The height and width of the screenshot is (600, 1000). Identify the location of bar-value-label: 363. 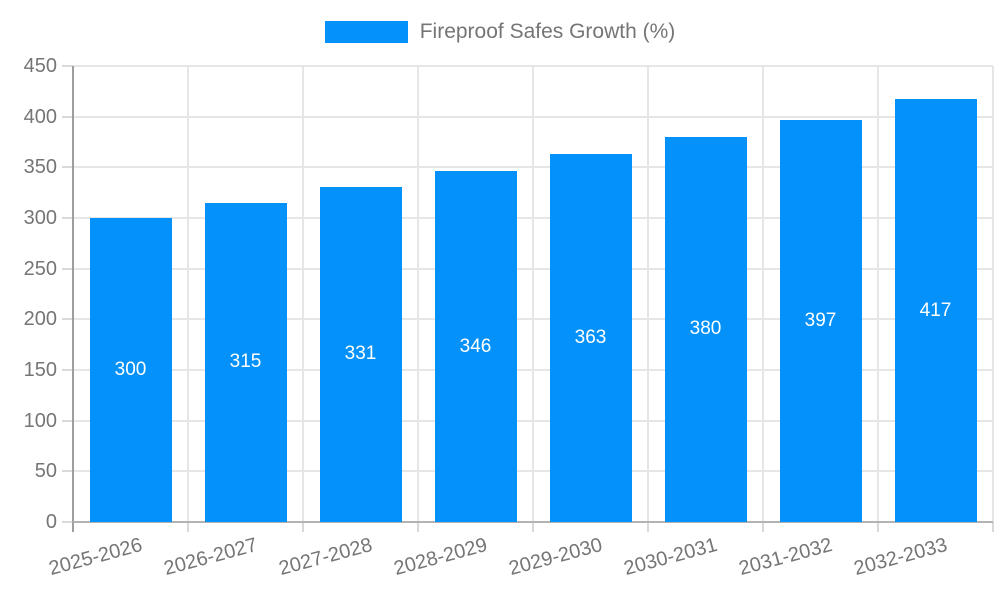
(590, 338).